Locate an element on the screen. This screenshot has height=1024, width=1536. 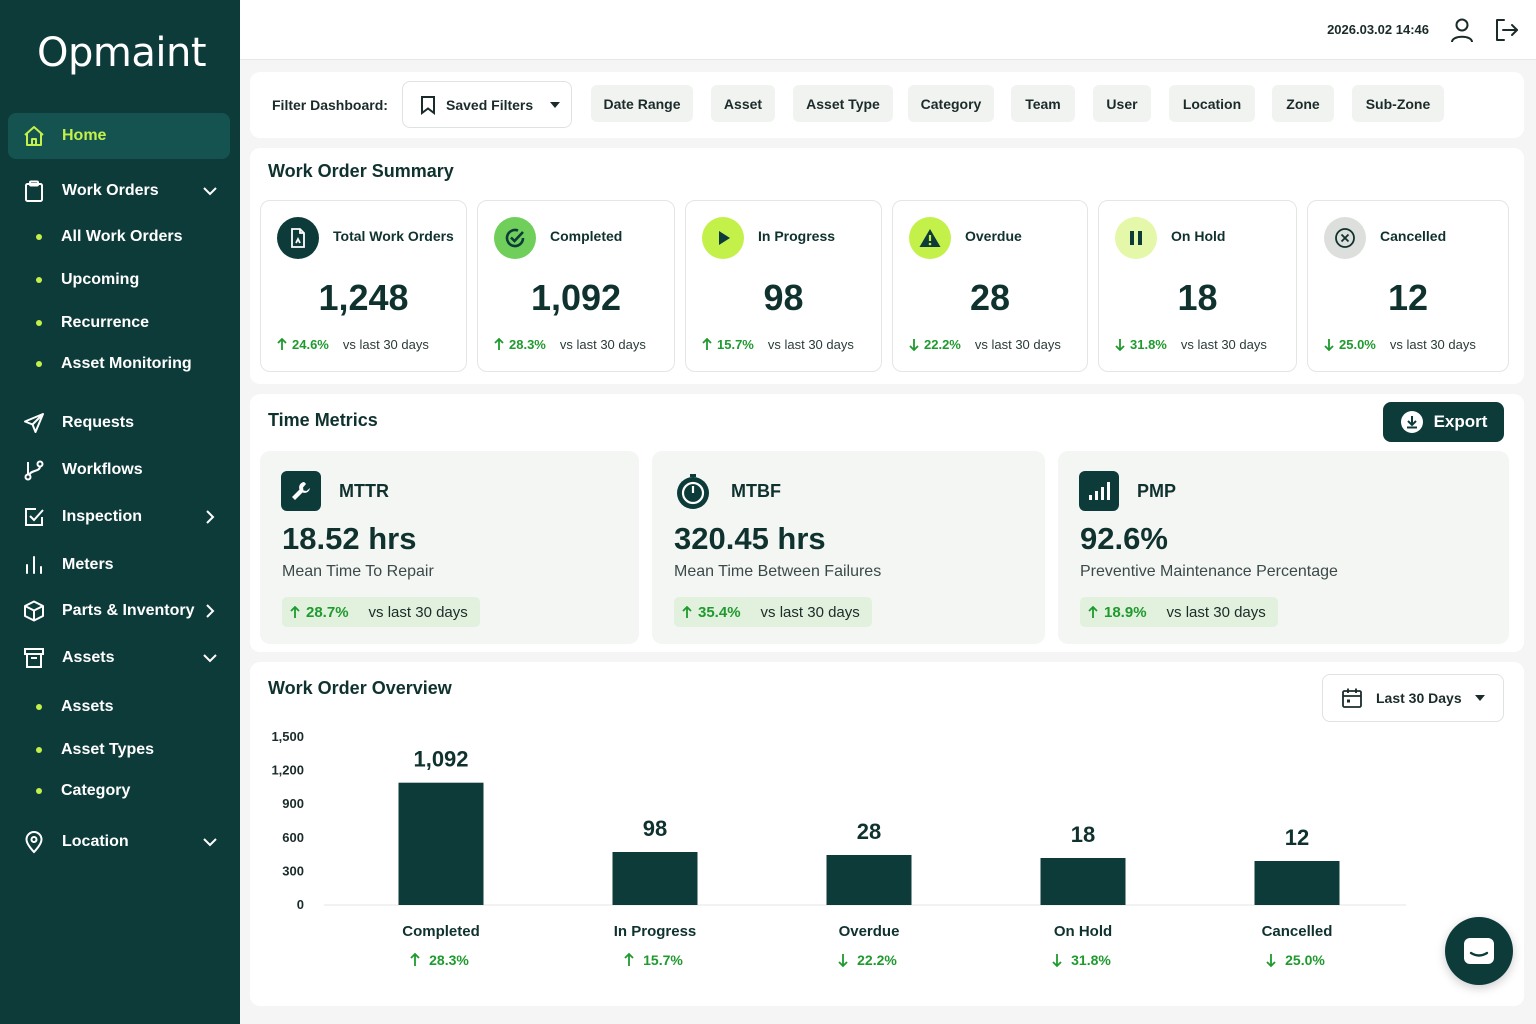
metric-label: PMP is located at coordinates (1157, 491).